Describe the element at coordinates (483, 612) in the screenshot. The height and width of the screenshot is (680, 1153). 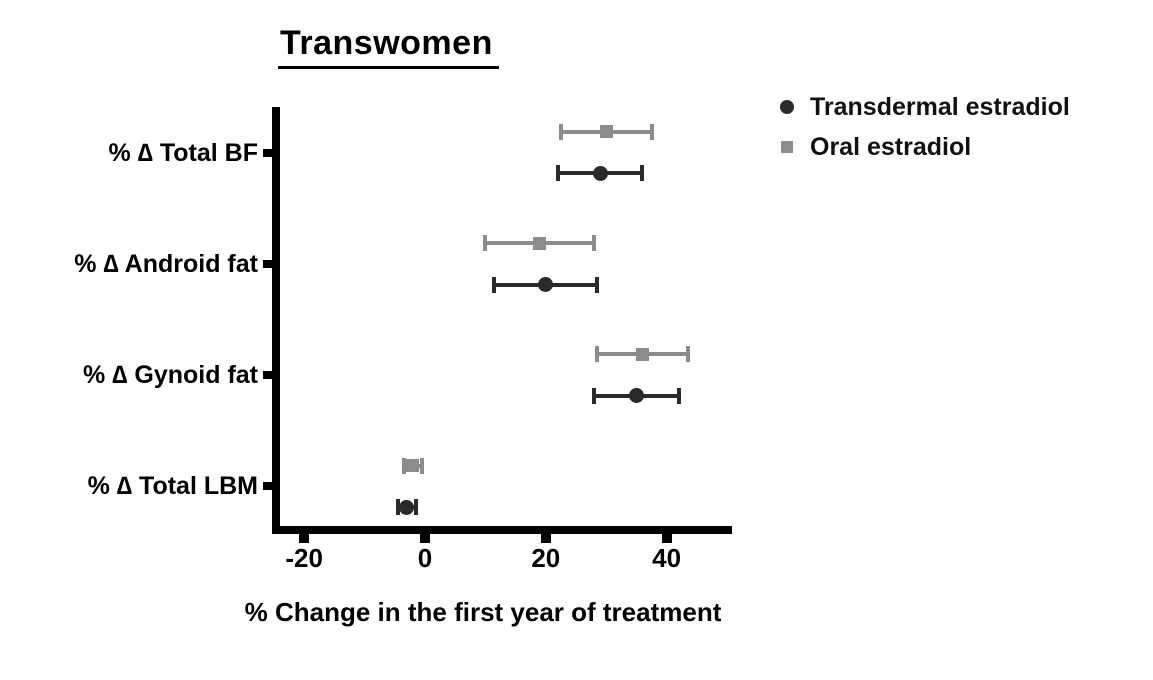
I see `x-axis-label: % Change in the first year of treatment` at that location.